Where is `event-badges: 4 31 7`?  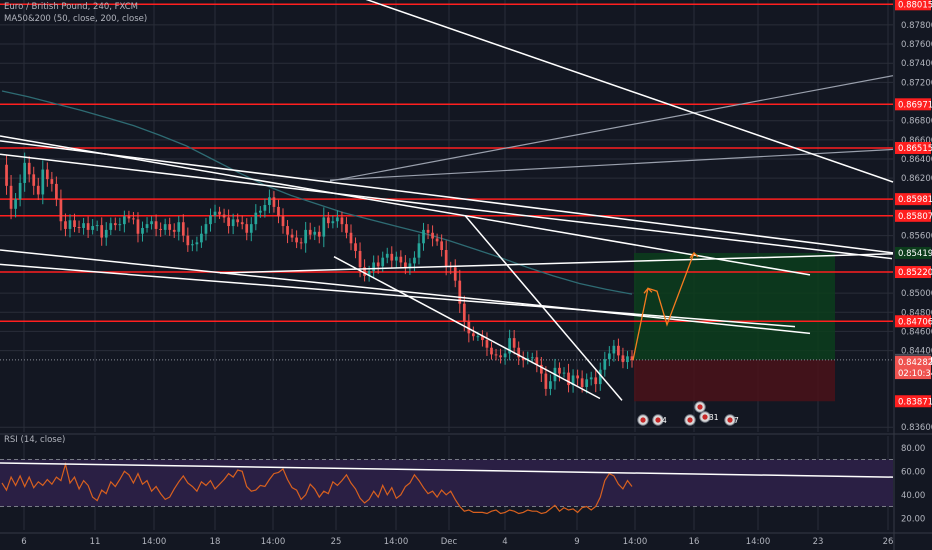
event-badges: 4 31 7 is located at coordinates (688, 413).